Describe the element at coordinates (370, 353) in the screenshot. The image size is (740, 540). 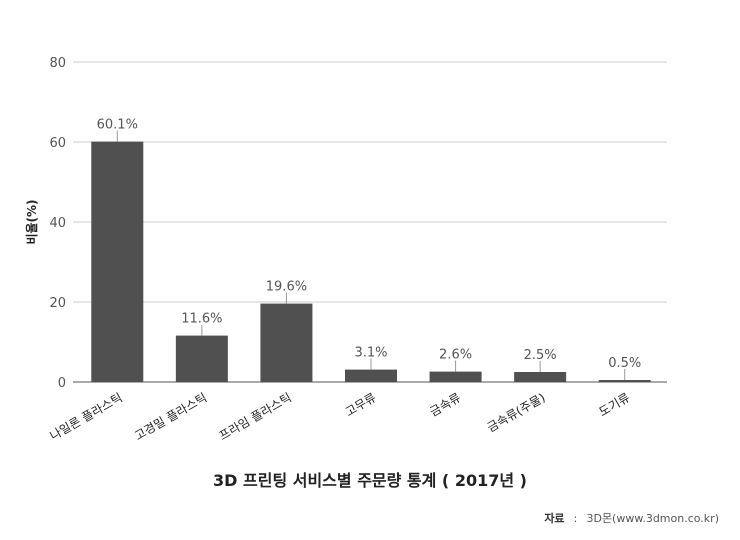
I see `data-label: 3.1%` at that location.